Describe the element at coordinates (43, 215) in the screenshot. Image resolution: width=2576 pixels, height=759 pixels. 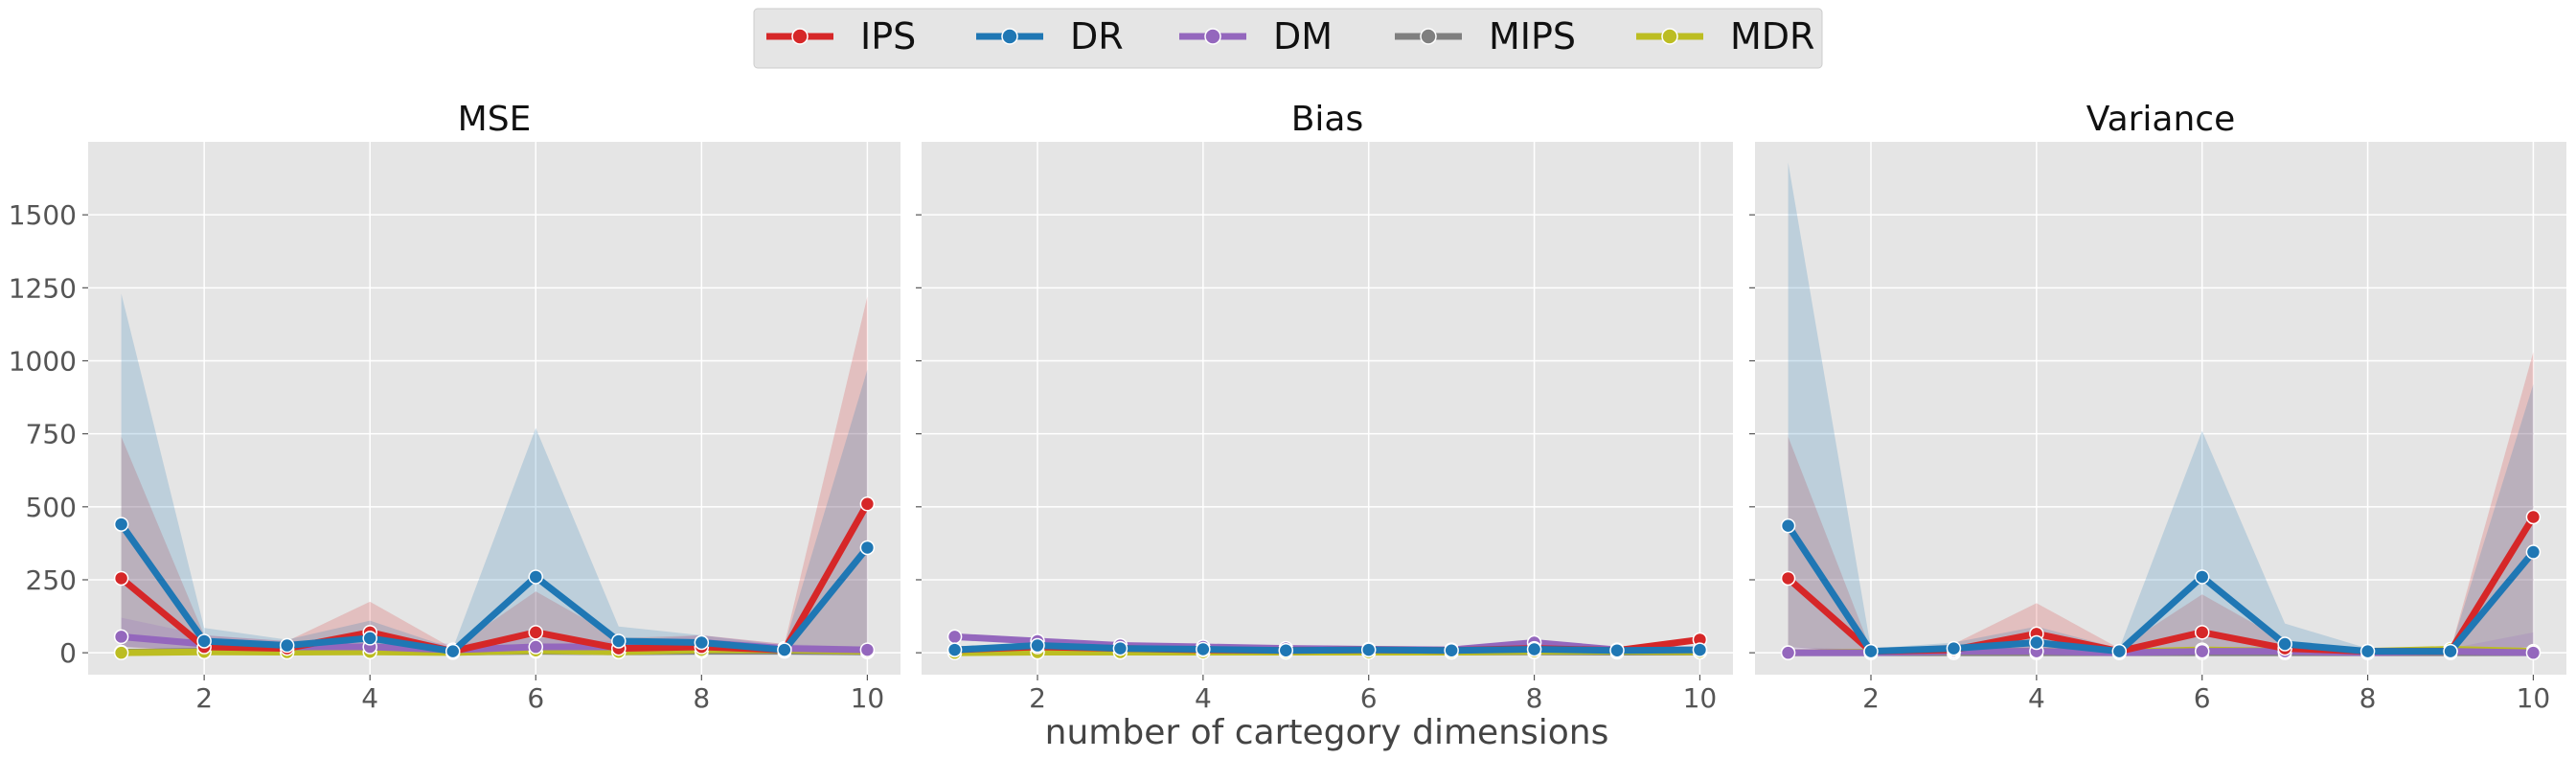
I see `y-tick-label: 1500` at that location.